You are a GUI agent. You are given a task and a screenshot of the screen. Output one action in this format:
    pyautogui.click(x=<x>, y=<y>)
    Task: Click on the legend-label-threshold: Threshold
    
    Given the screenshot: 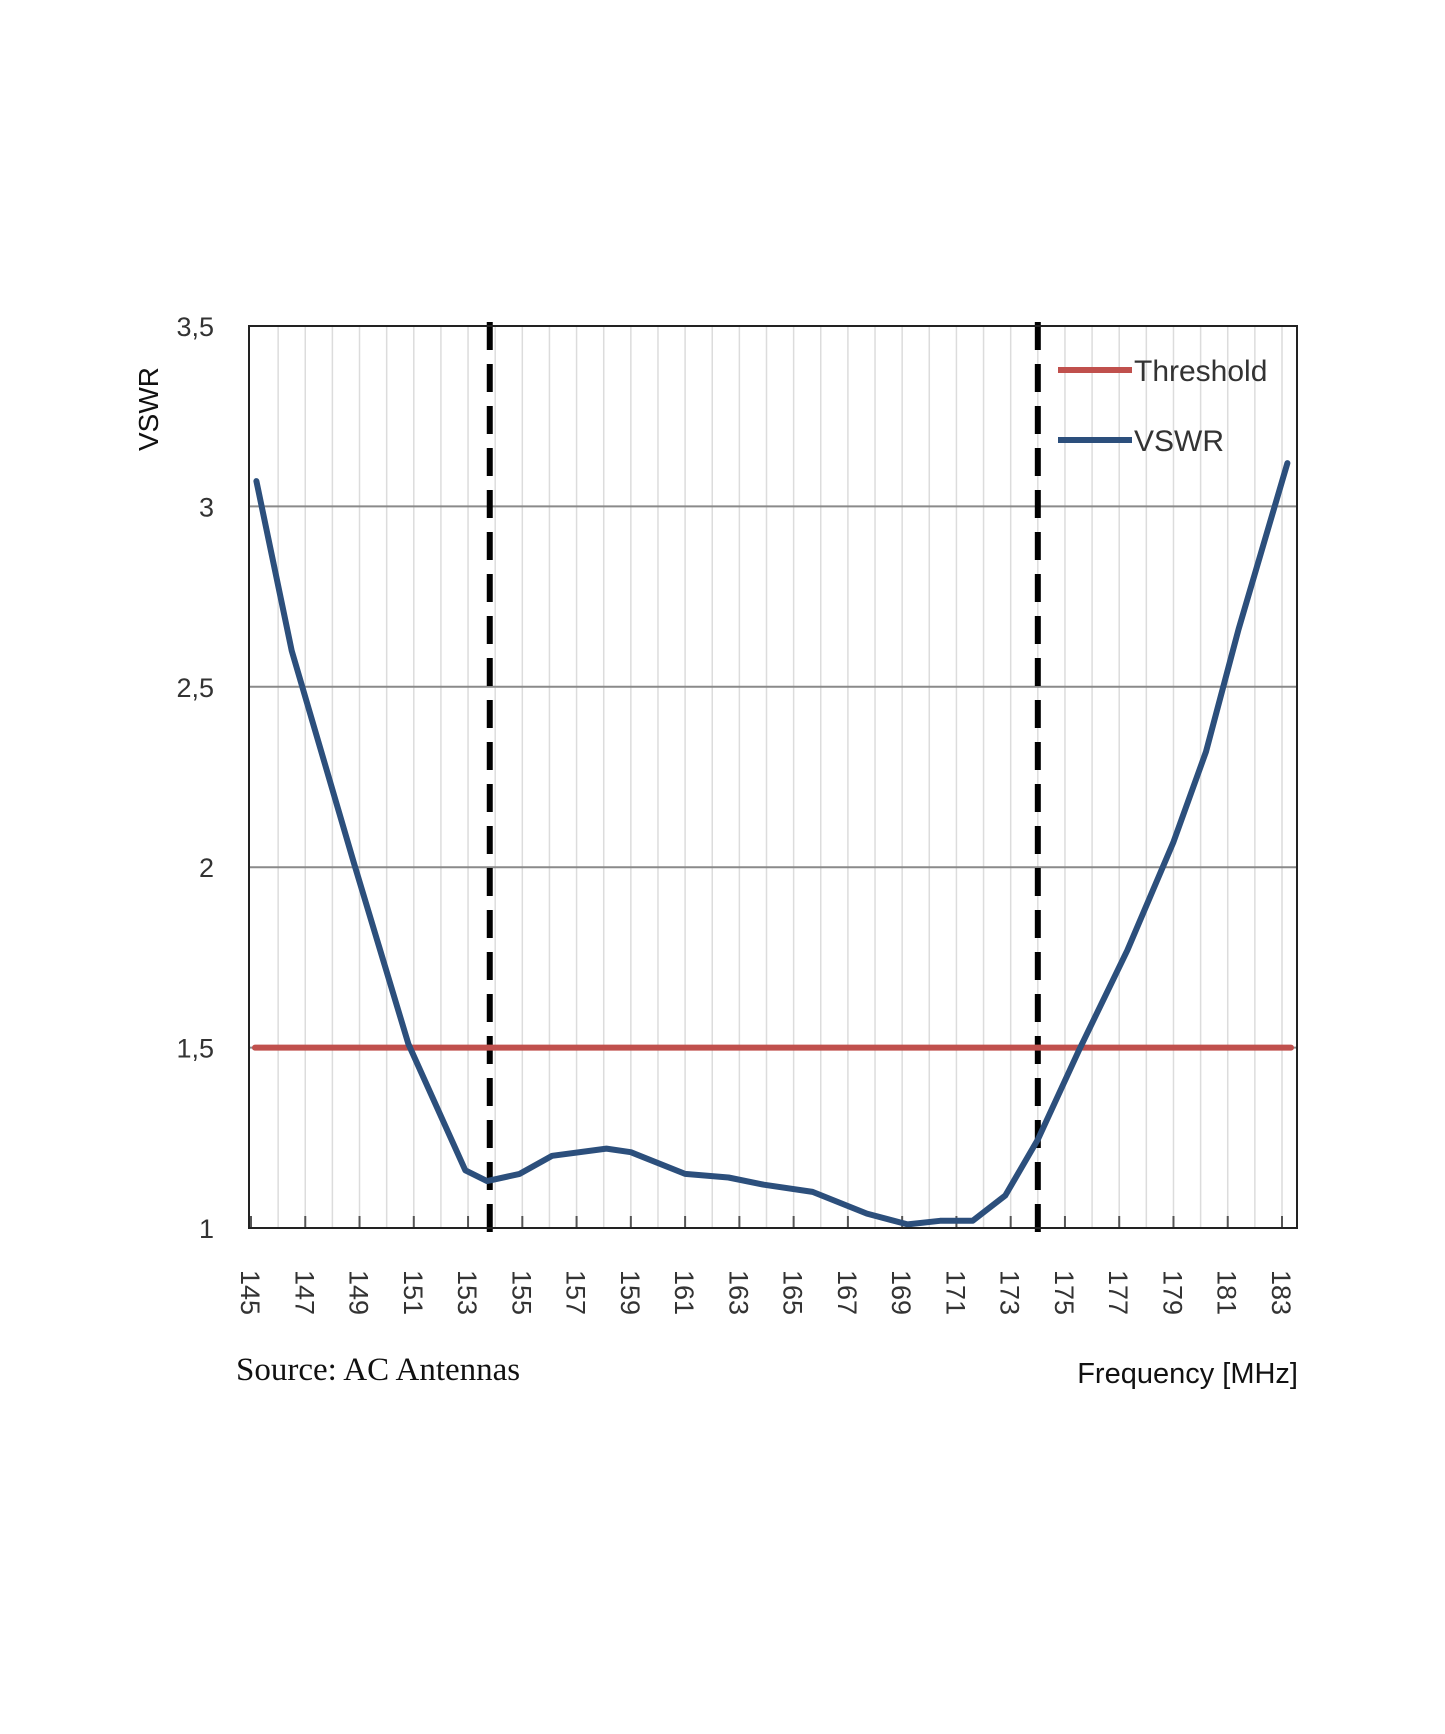 What is the action you would take?
    pyautogui.click(x=1200, y=371)
    